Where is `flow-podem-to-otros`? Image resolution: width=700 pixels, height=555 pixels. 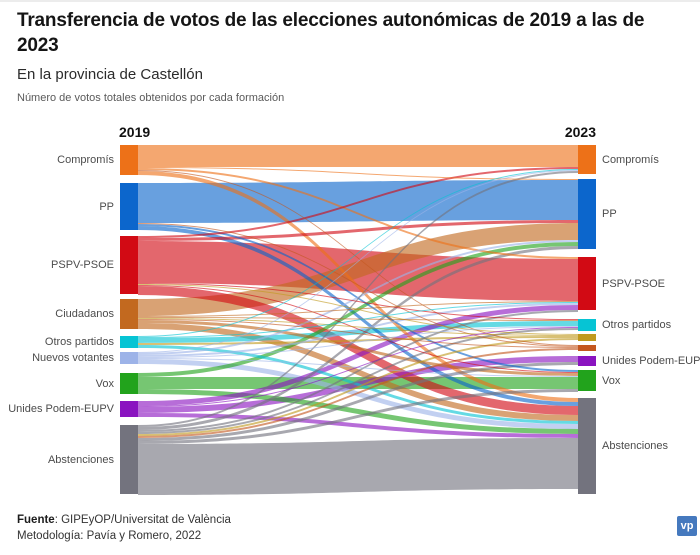
flow-podem-to-otros is located at coordinates (358, 367).